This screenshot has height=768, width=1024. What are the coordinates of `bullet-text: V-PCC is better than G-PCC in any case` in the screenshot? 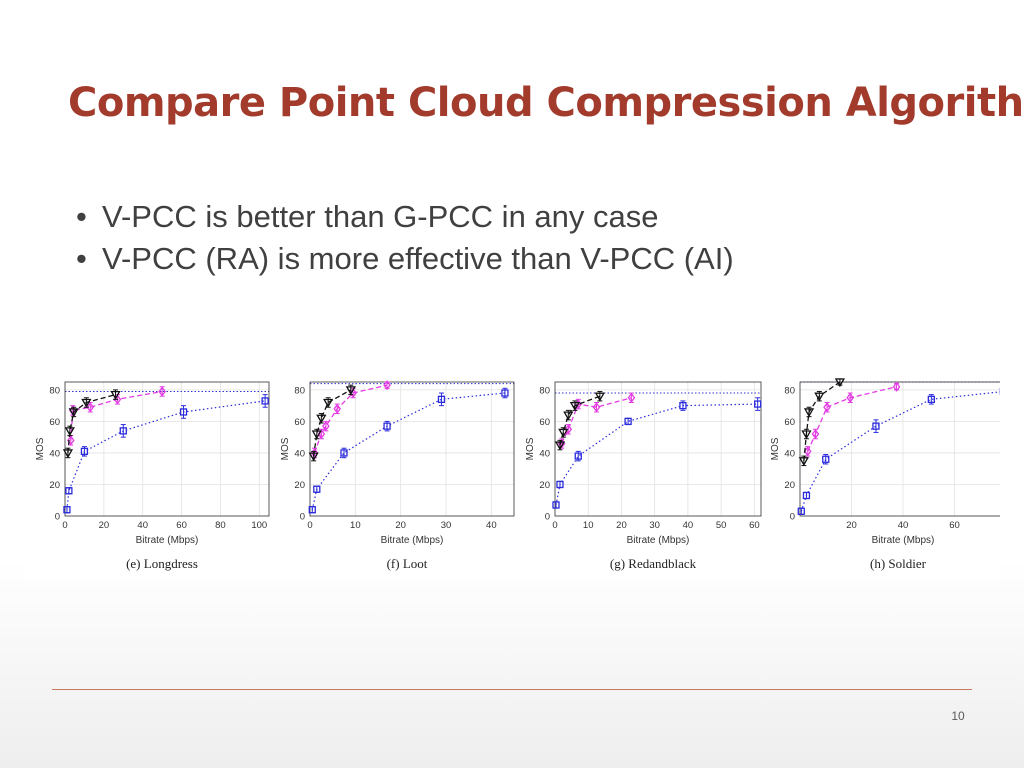 It's located at (380, 216).